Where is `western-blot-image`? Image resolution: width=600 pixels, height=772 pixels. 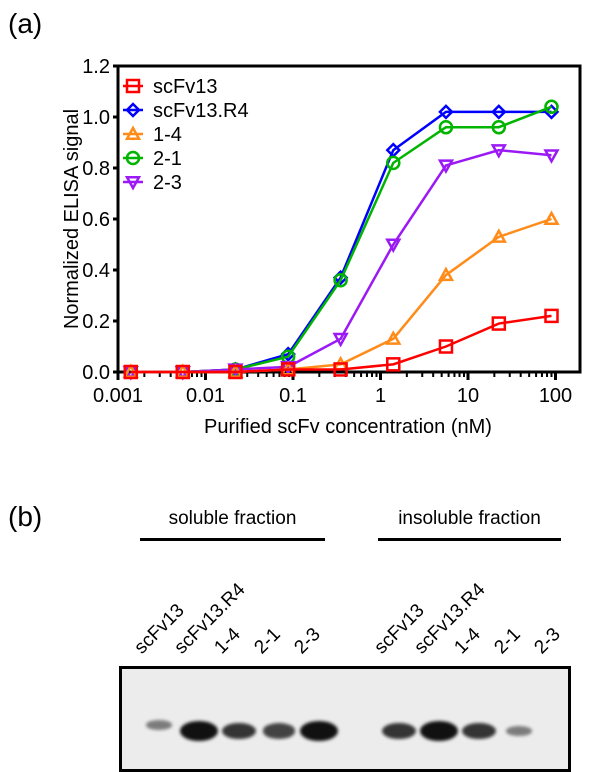 western-blot-image is located at coordinates (345, 719).